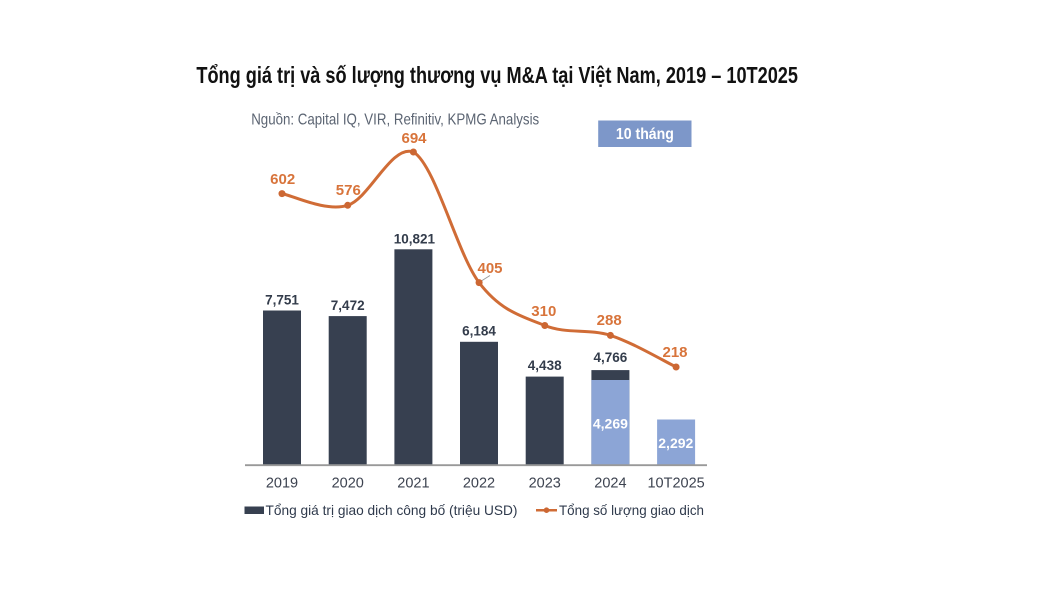  What do you see at coordinates (489, 268) in the screenshot?
I see `svg-text: 405` at bounding box center [489, 268].